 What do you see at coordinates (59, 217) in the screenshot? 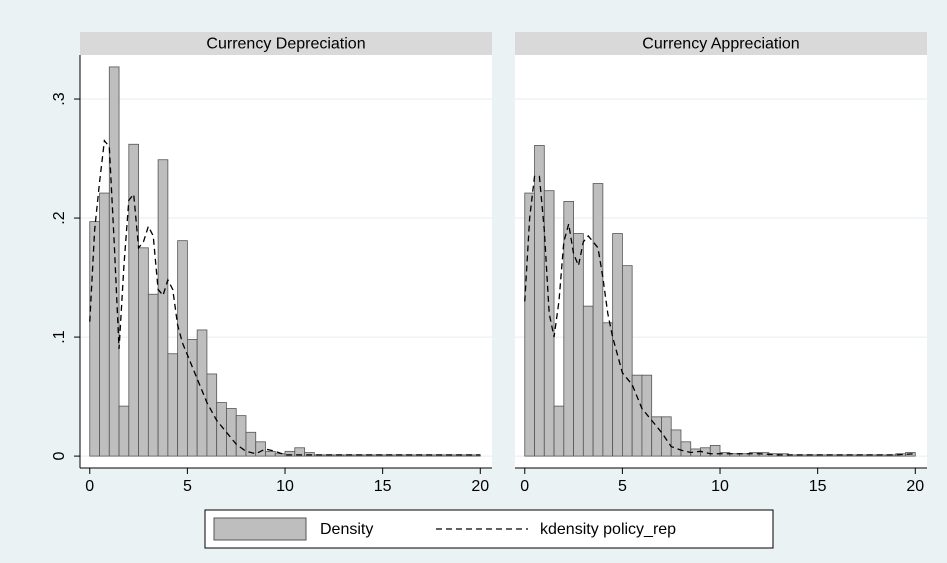
I see `y-tick-label: .2` at bounding box center [59, 217].